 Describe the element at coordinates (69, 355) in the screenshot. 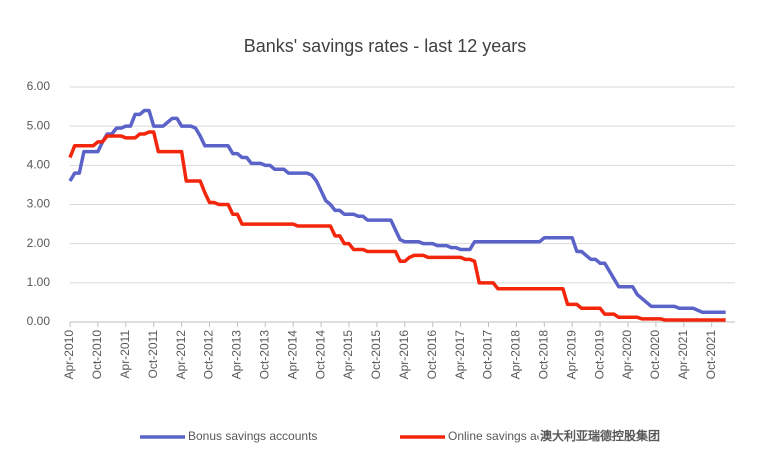

I see `x-tick-label: Apr-2010` at that location.